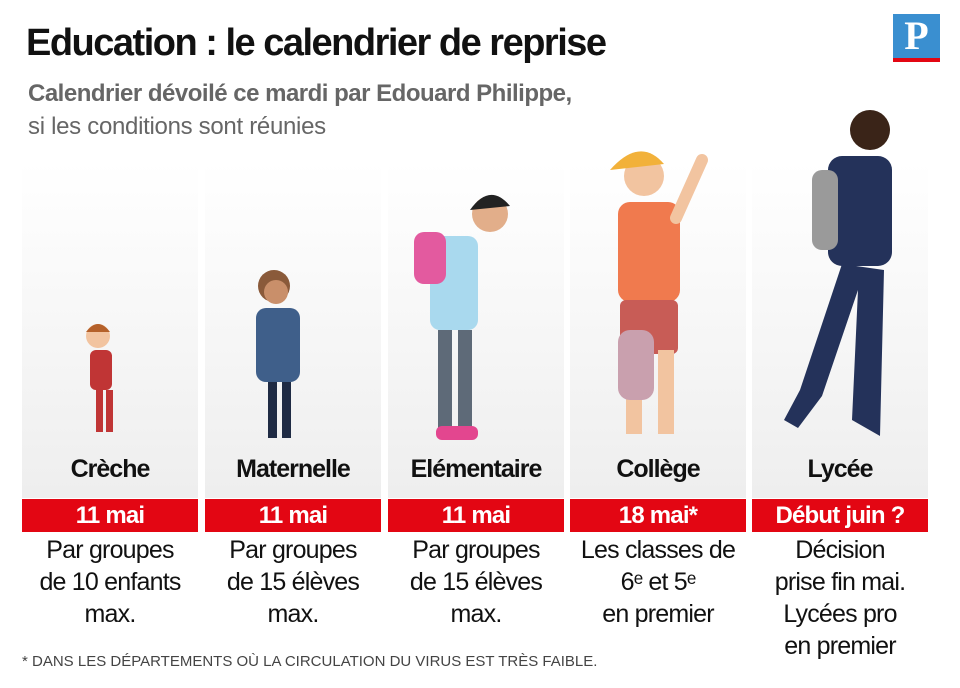  Describe the element at coordinates (658, 582) in the screenshot. I see `description-line: 6ᵉ et 5ᵉ` at that location.